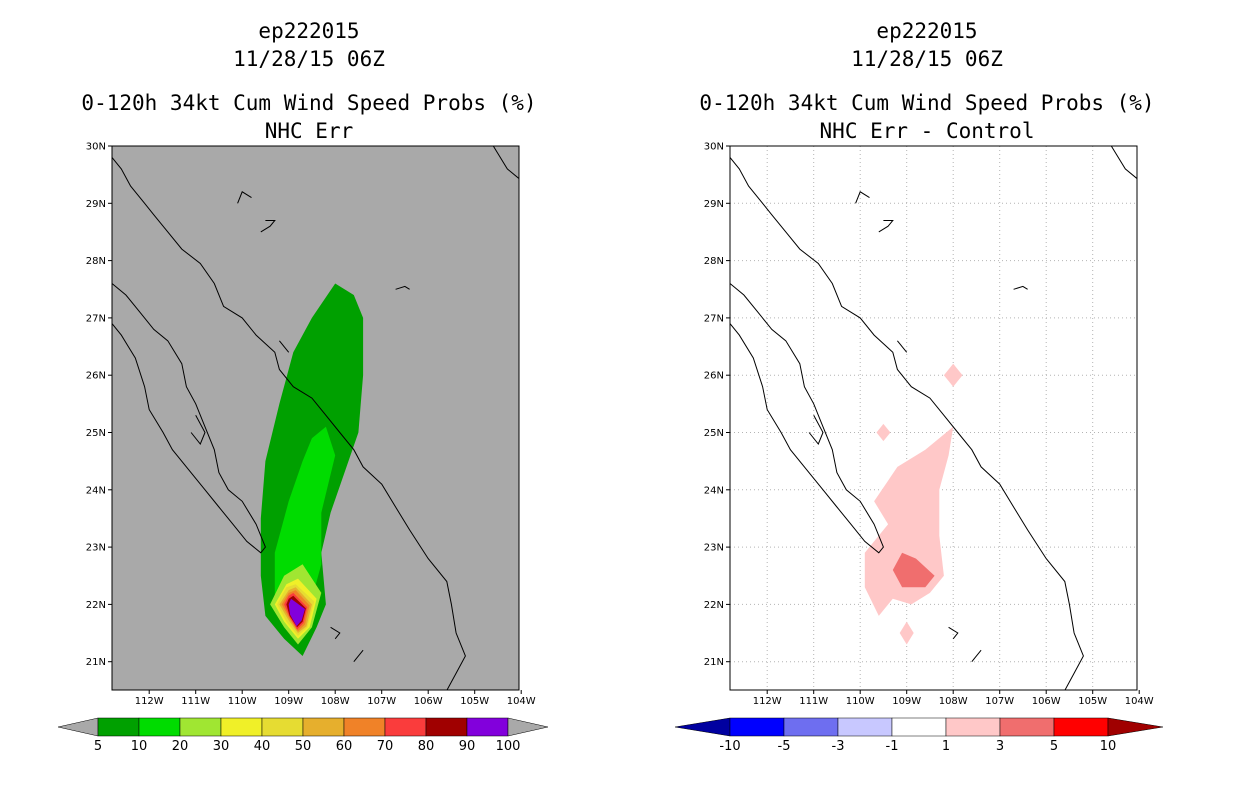 This screenshot has width=1236, height=800. What do you see at coordinates (180, 746) in the screenshot?
I see `colorbar-label: 20` at bounding box center [180, 746].